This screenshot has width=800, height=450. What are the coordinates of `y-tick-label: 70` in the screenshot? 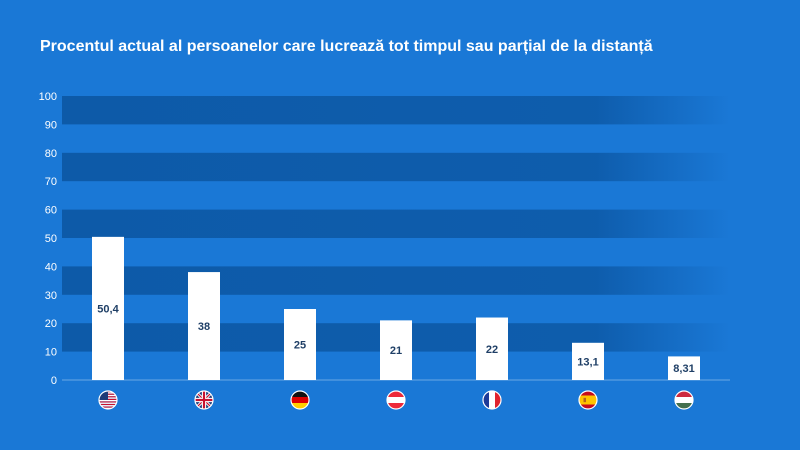 It's located at (51, 182).